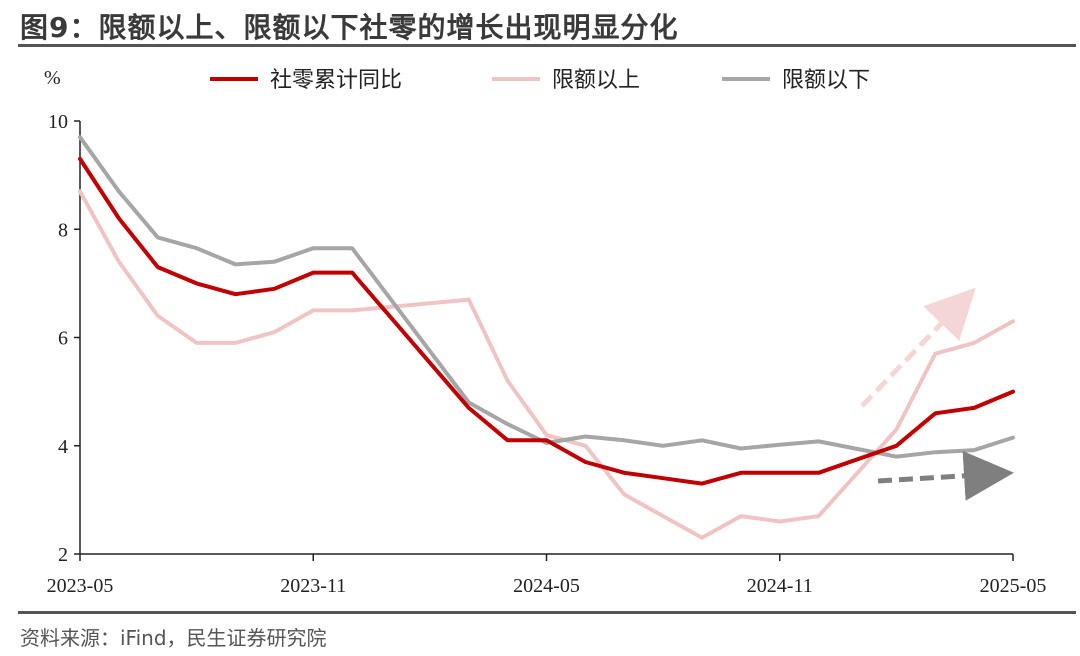 The width and height of the screenshot is (1080, 656). I want to click on x-tick-label: 2023-05, so click(80, 586).